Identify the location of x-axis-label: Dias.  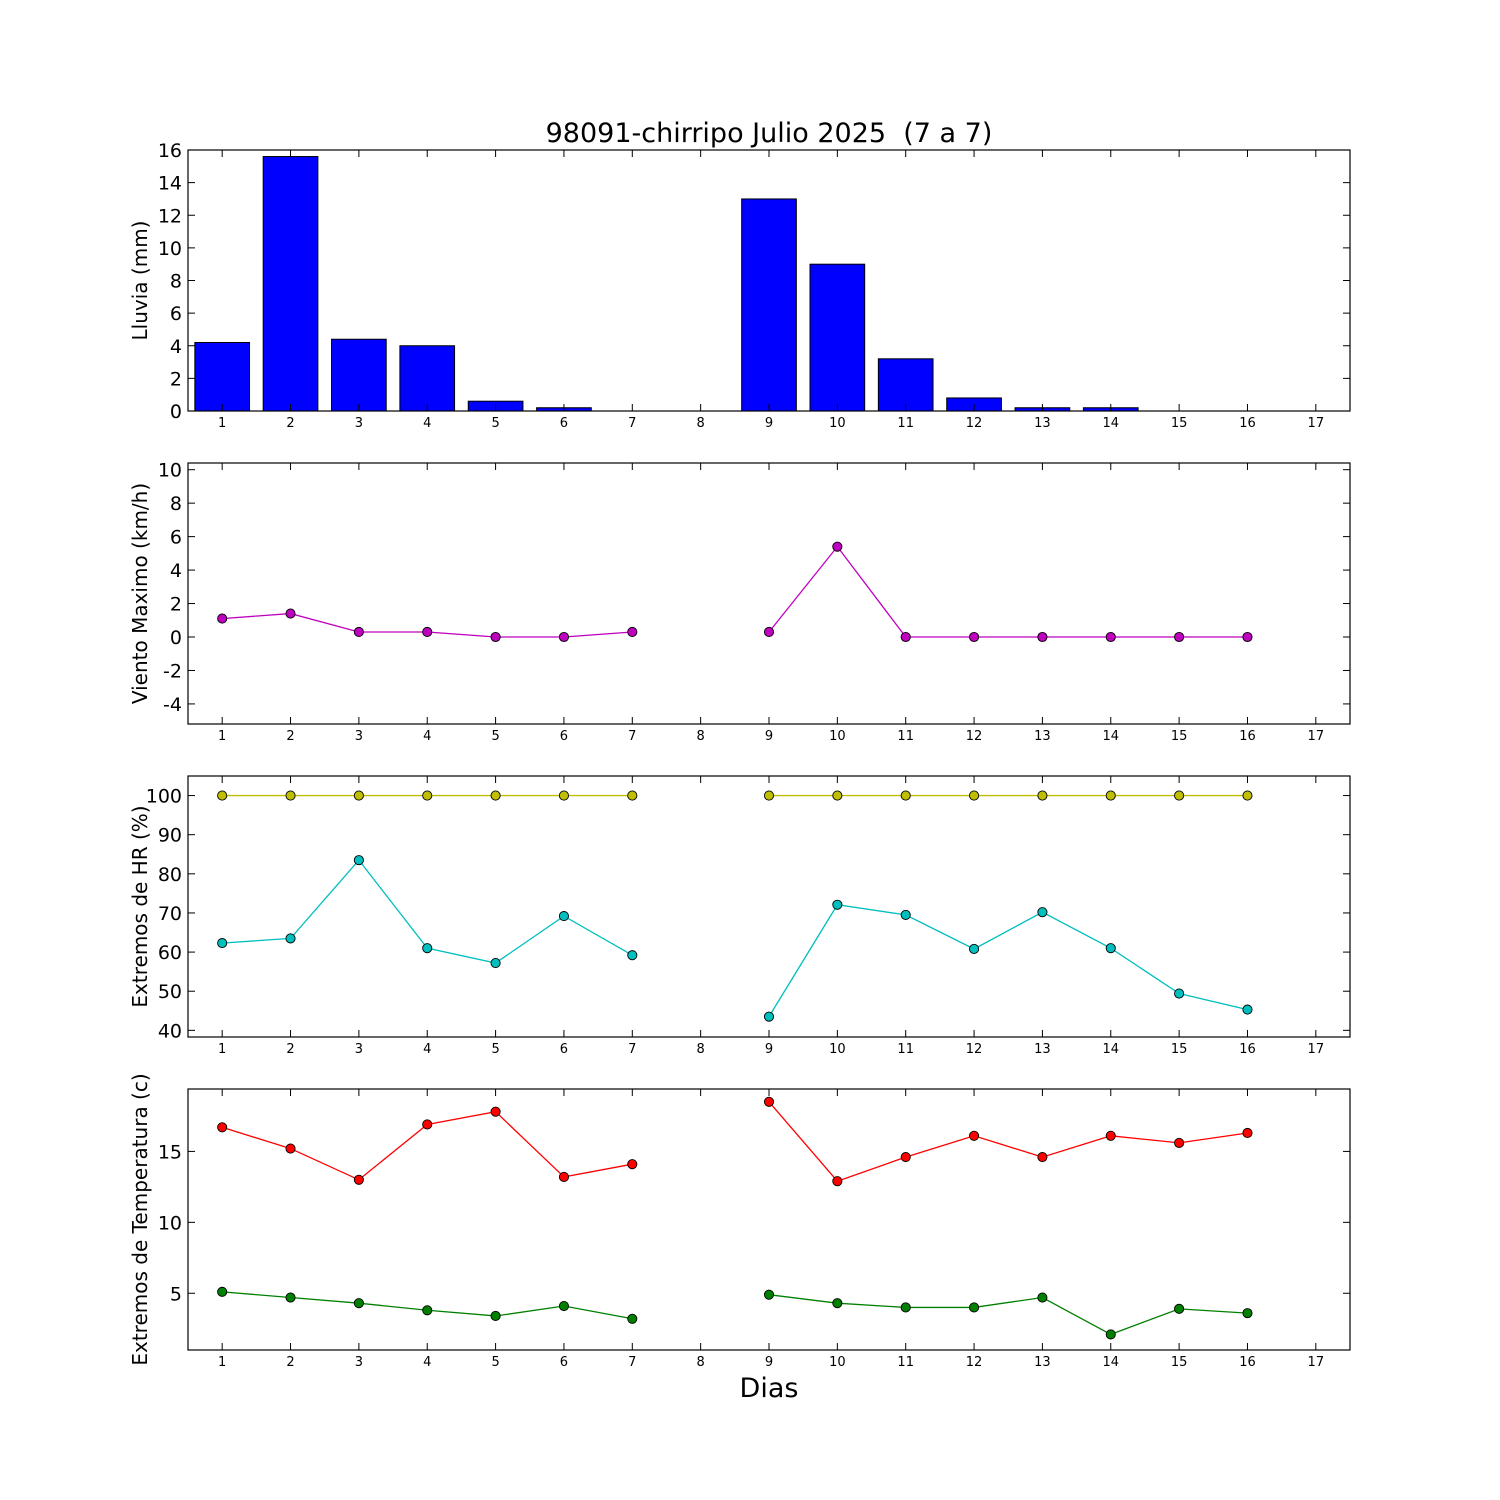
(769, 1388).